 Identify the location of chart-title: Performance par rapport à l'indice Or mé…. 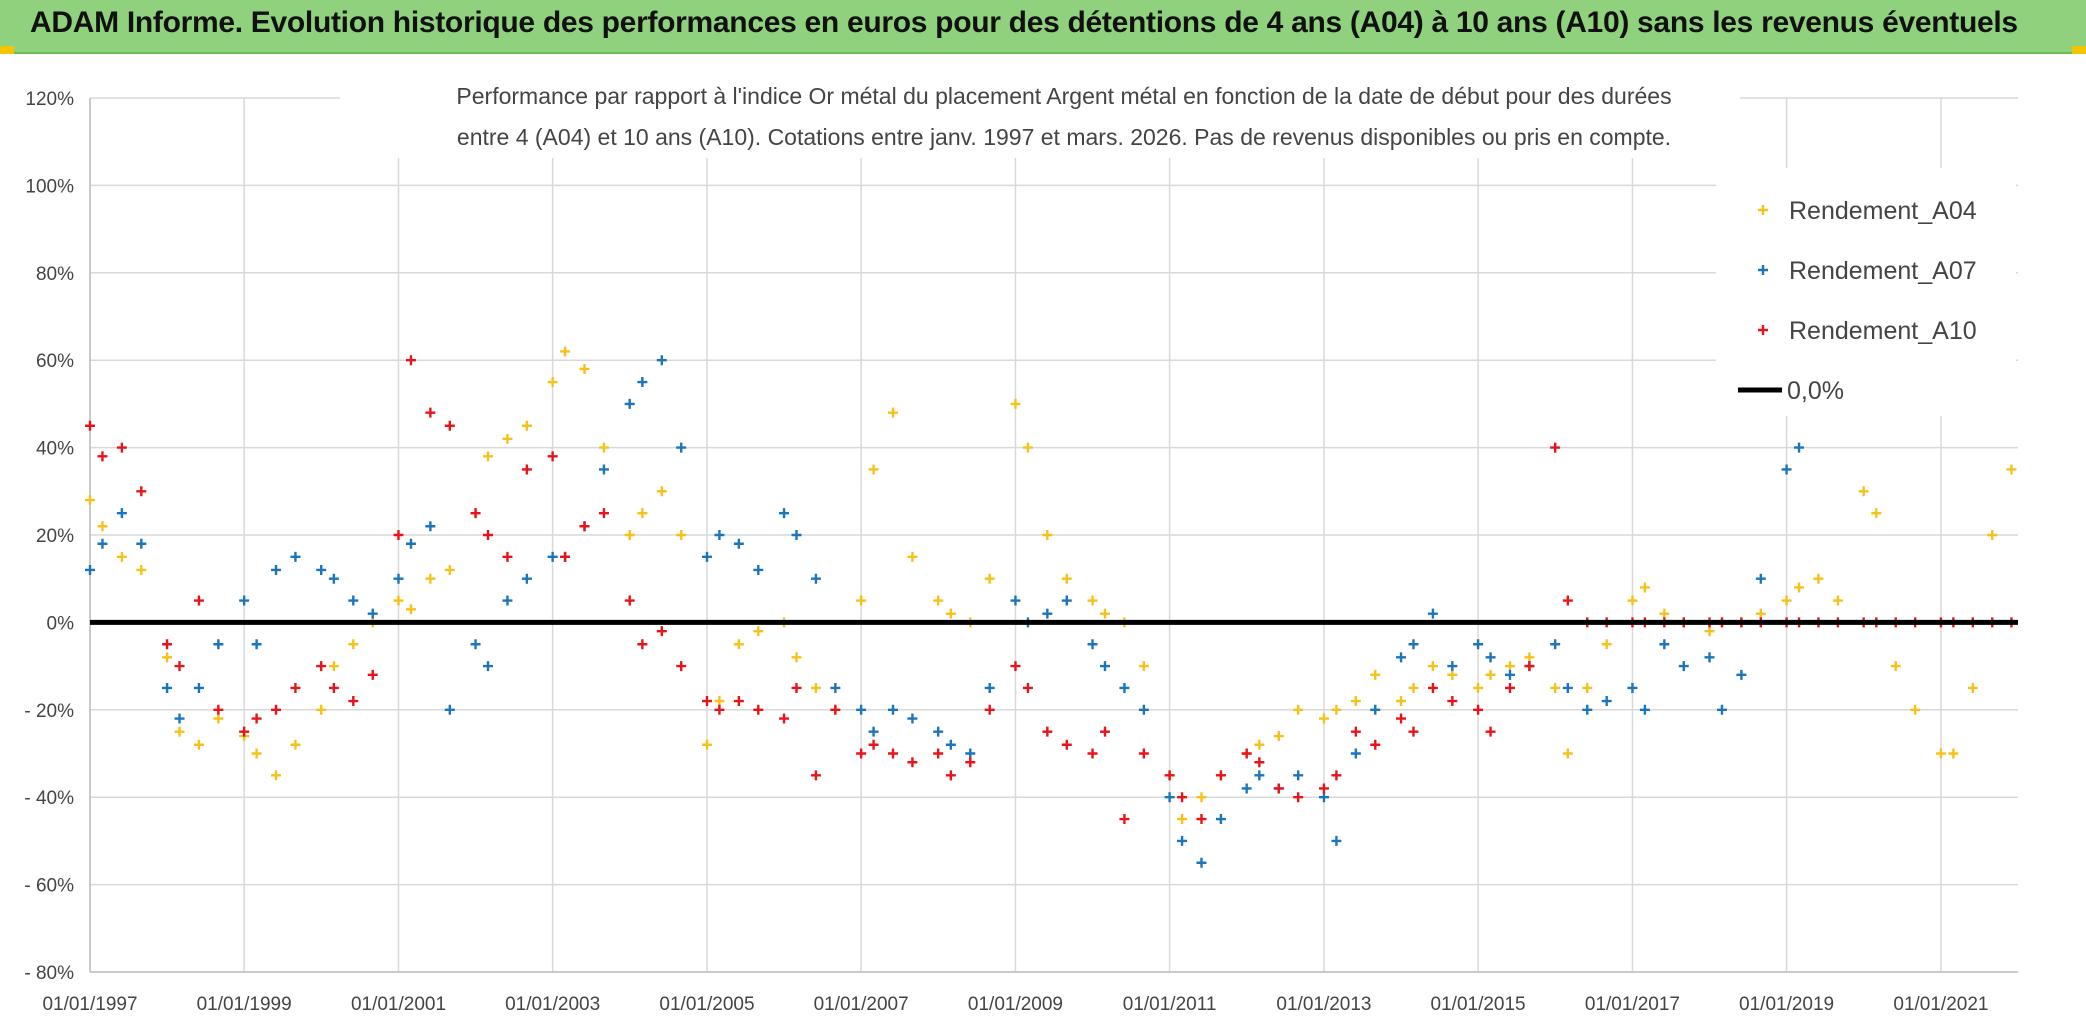
(1063, 96).